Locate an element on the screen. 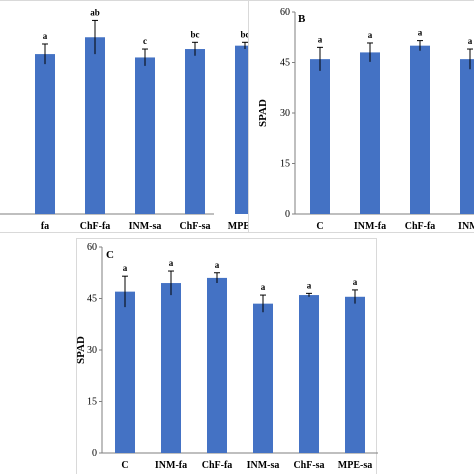 The width and height of the screenshot is (474, 474). significance-letter: ab is located at coordinates (95, 12).